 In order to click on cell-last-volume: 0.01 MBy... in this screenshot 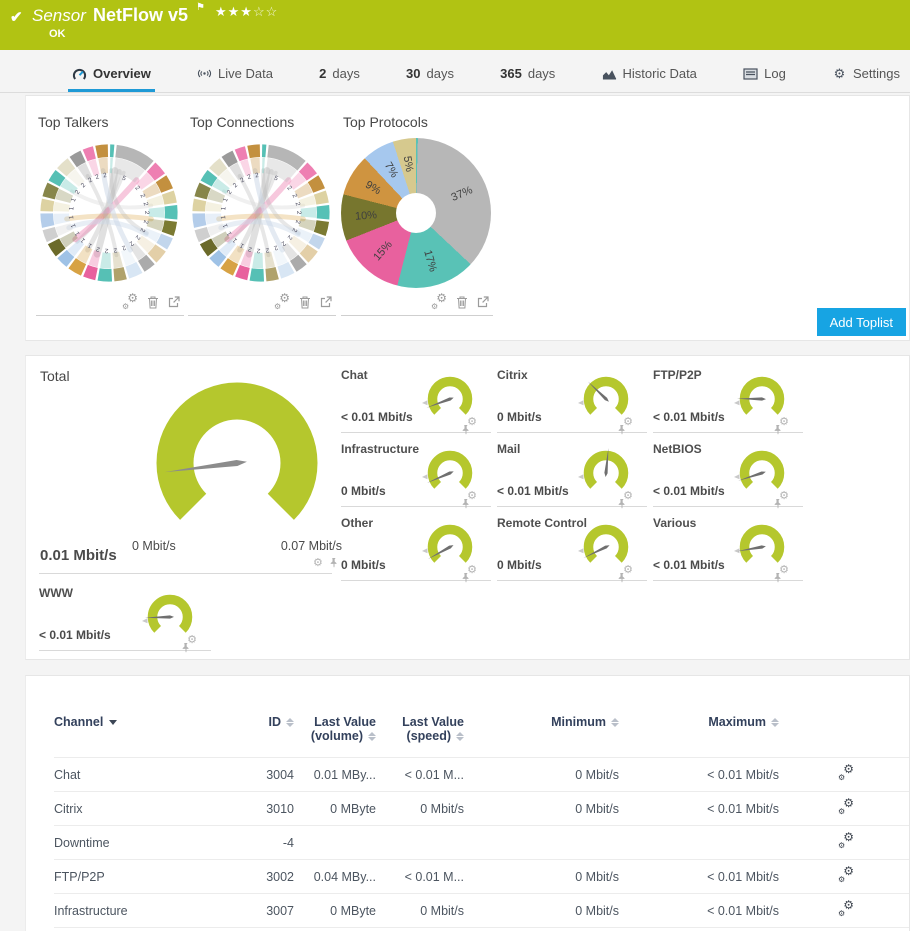, I will do `click(335, 774)`.